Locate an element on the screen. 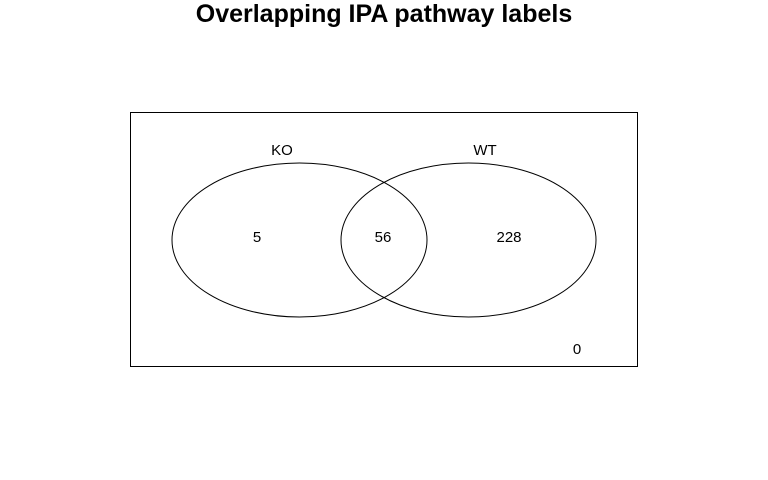 This screenshot has width=768, height=480. wt-set-ellipse is located at coordinates (468, 240).